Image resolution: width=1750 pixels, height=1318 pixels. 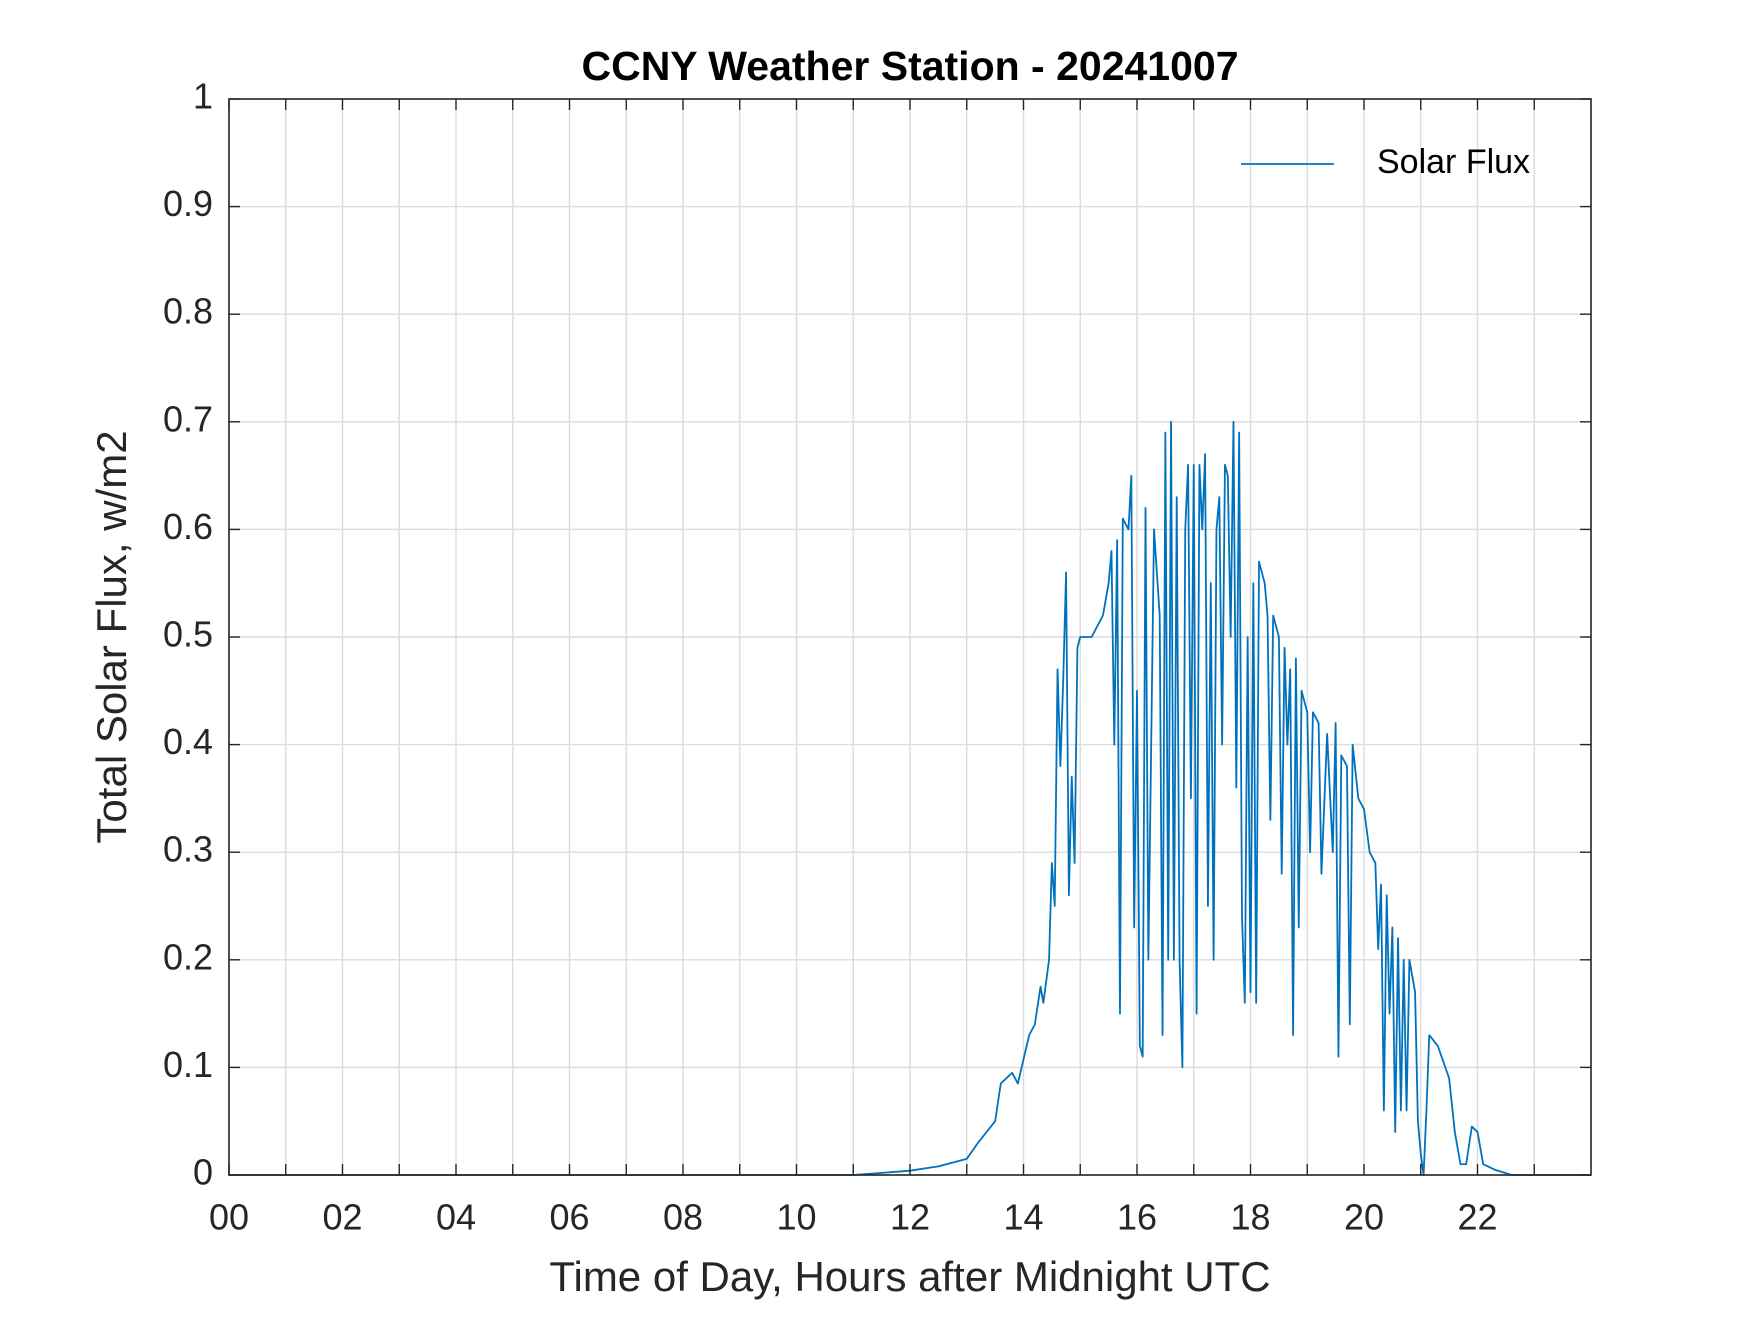 What do you see at coordinates (1023, 1217) in the screenshot?
I see `x-tick-label: 14` at bounding box center [1023, 1217].